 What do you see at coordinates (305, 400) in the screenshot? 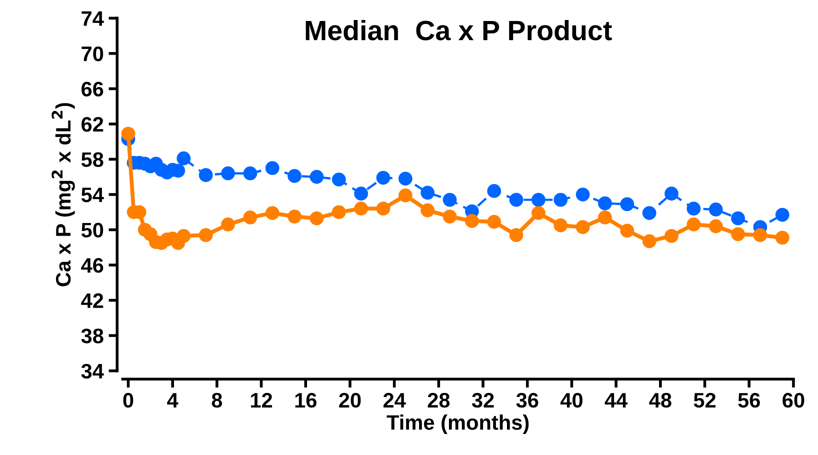
I see `x-tick-label: 16` at bounding box center [305, 400].